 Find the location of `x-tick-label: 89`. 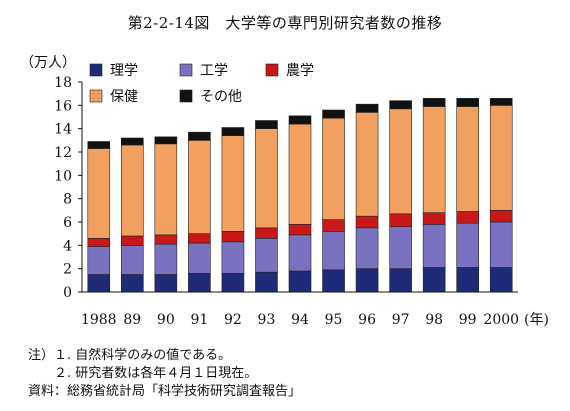

x-tick-label: 89 is located at coordinates (132, 320).